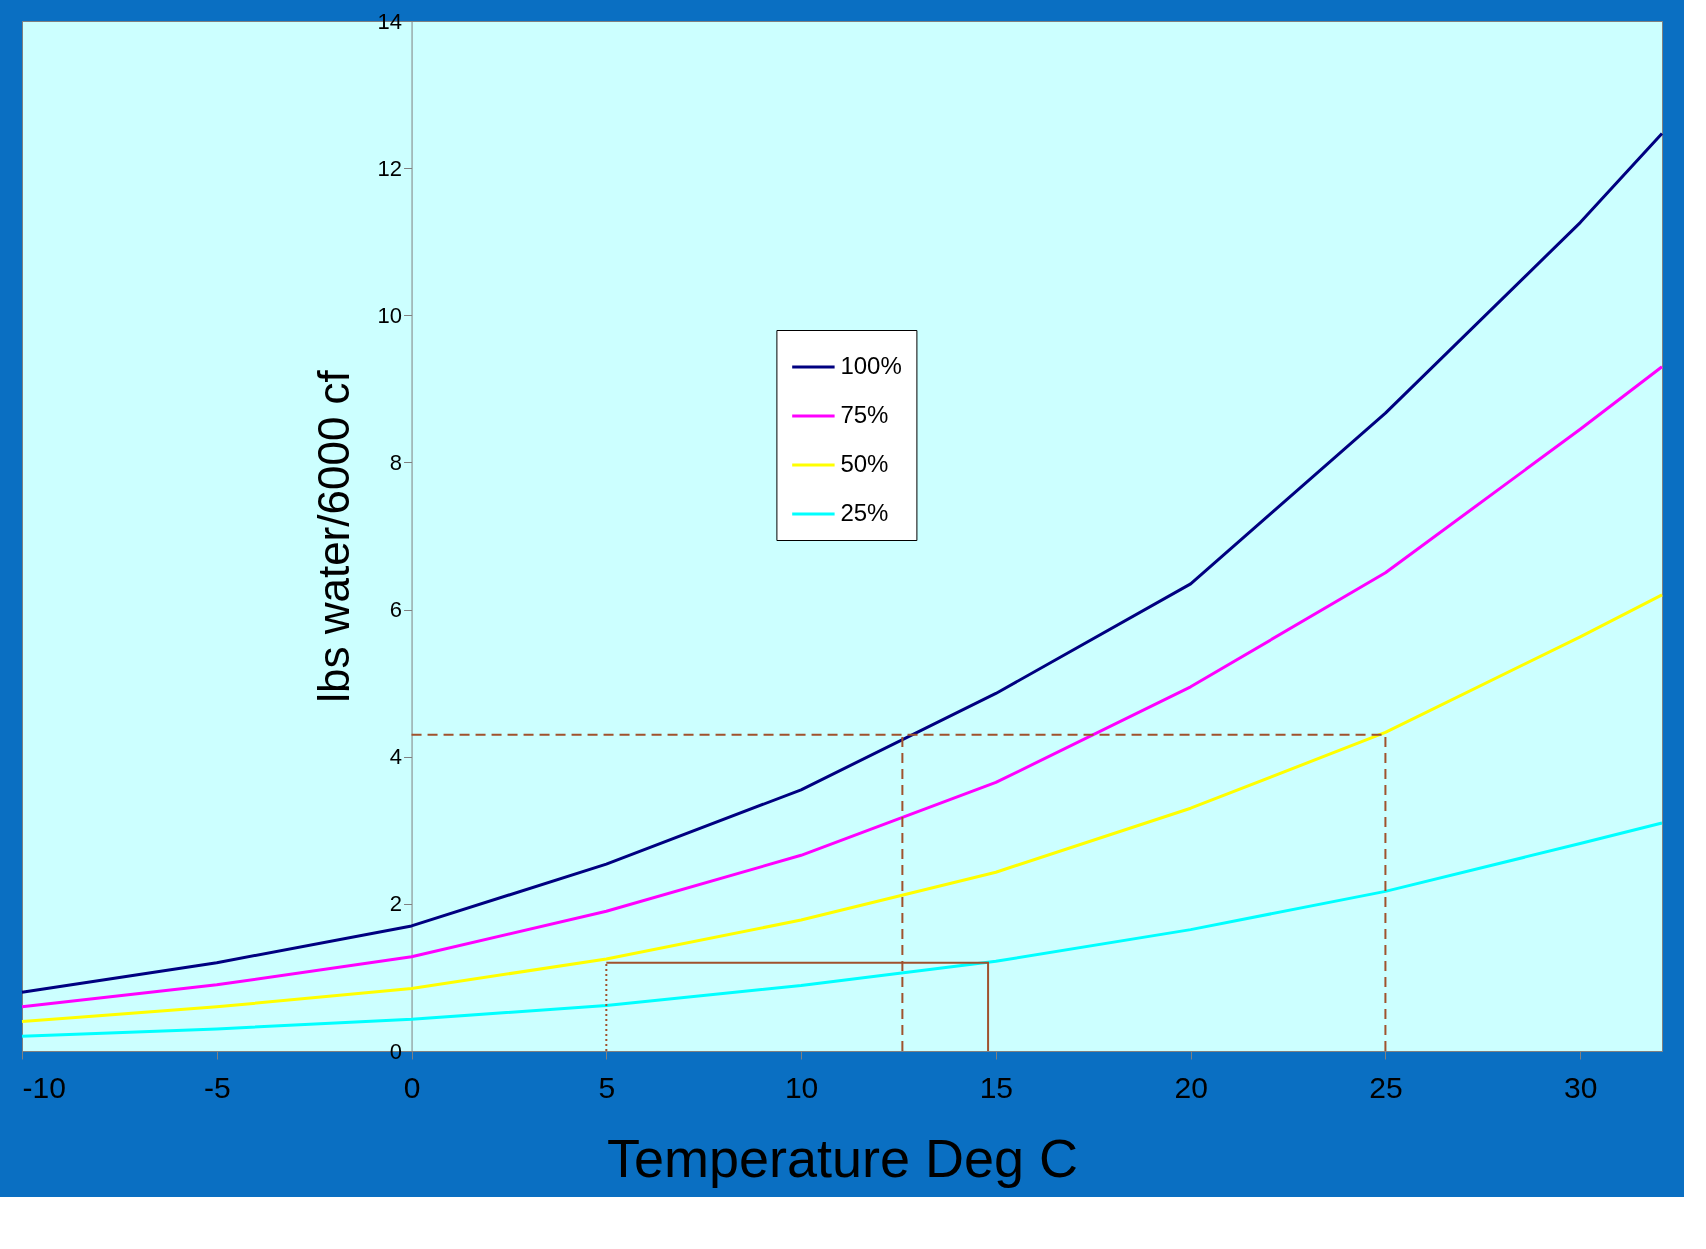  Describe the element at coordinates (607, 1087) in the screenshot. I see `x-tick-label: 5` at that location.